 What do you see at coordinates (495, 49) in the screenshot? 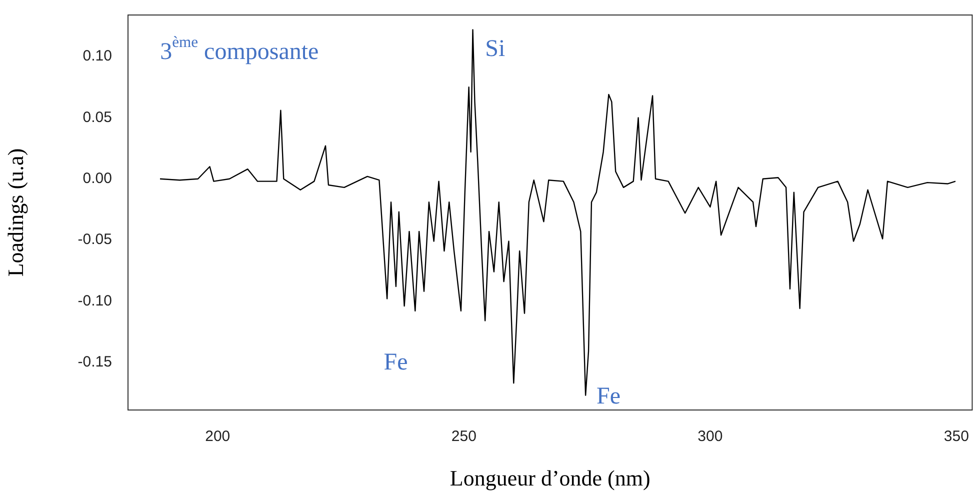
I see `annotation: Si` at bounding box center [495, 49].